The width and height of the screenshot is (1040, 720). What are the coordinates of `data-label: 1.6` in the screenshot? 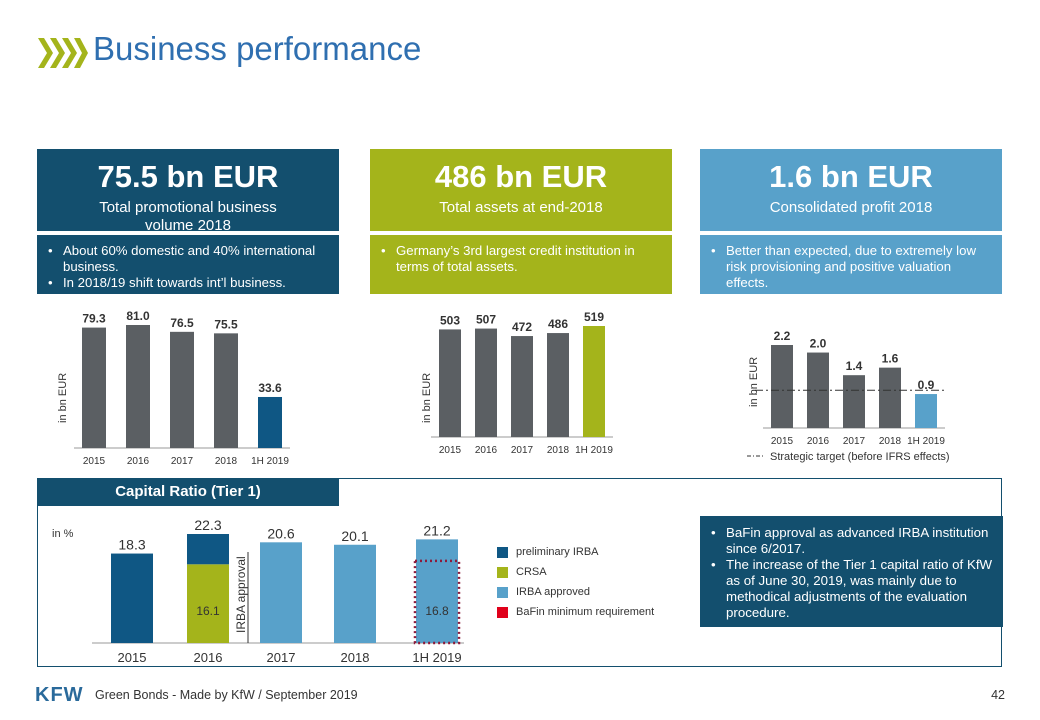 It's located at (890, 359).